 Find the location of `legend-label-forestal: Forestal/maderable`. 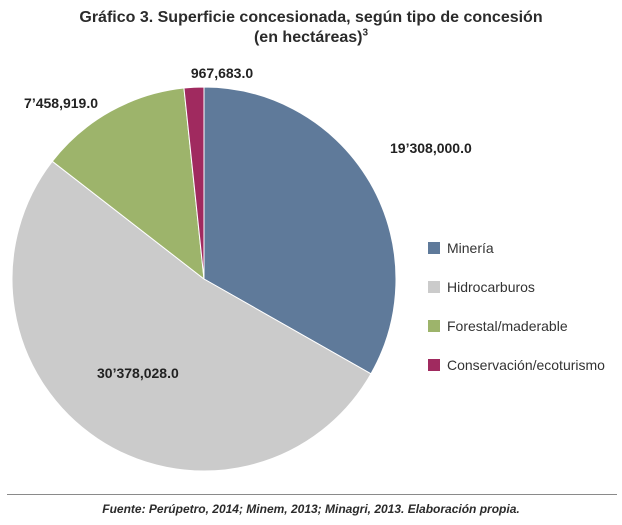

legend-label-forestal: Forestal/maderable is located at coordinates (507, 326).